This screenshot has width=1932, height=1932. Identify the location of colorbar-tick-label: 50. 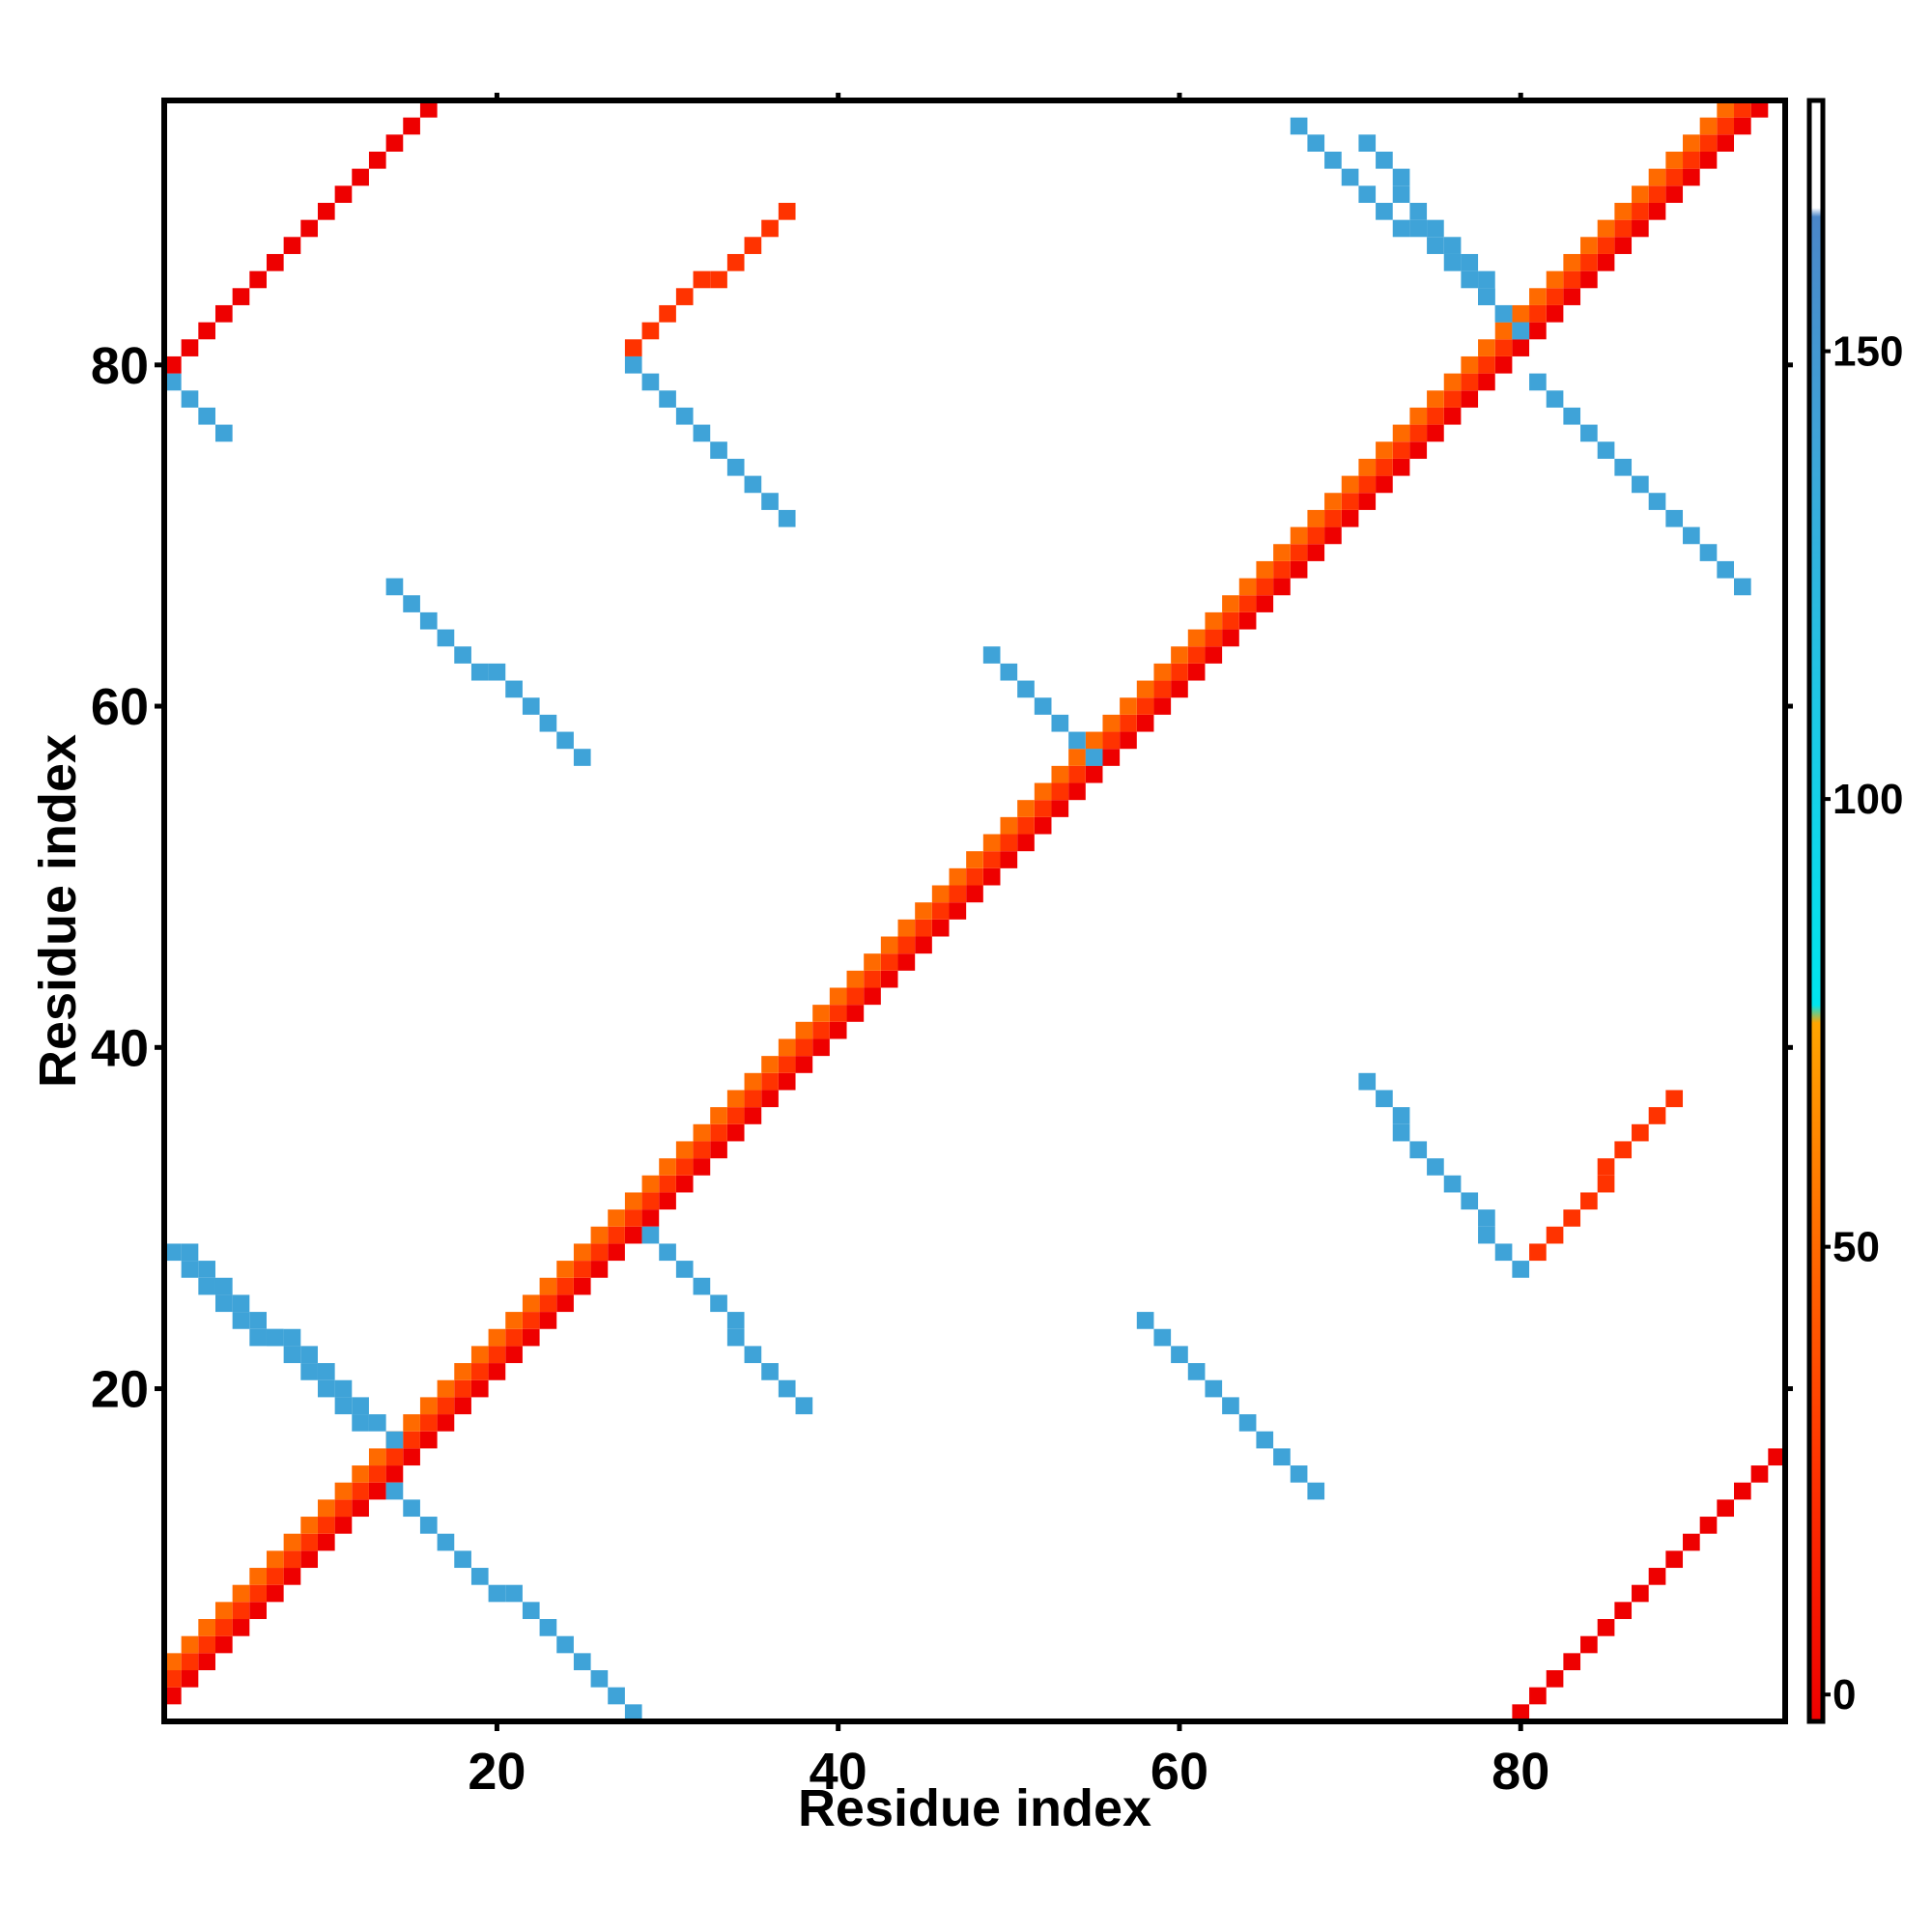
(1856, 1247).